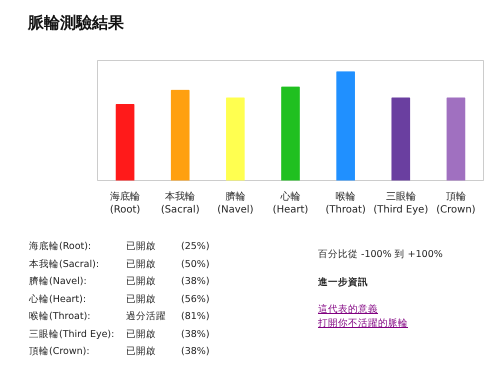 The image size is (500, 378). I want to click on text: (56%), so click(195, 299).